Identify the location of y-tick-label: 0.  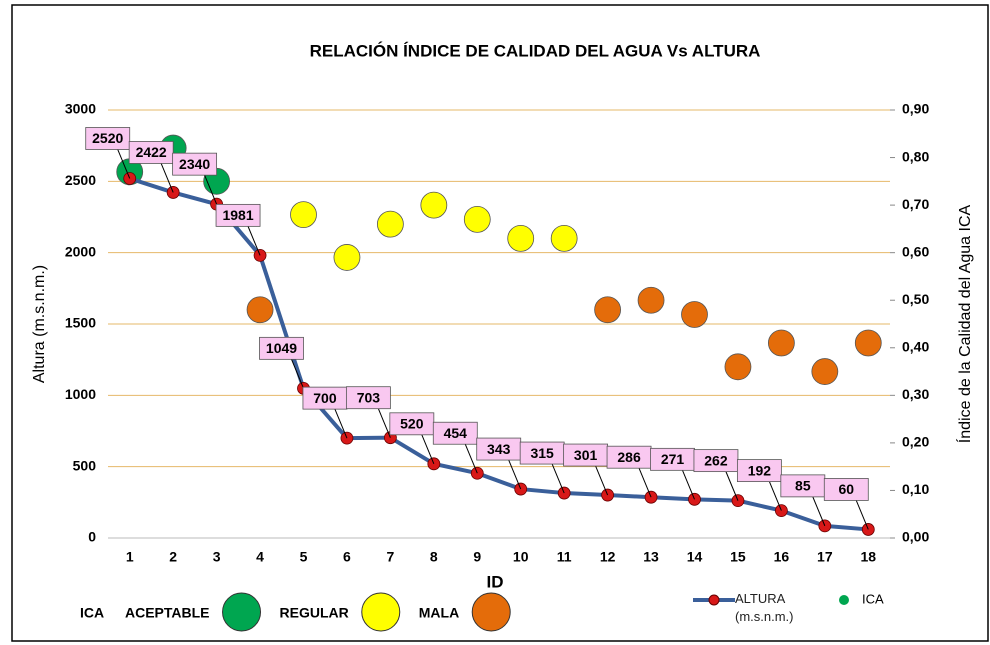
(92, 537).